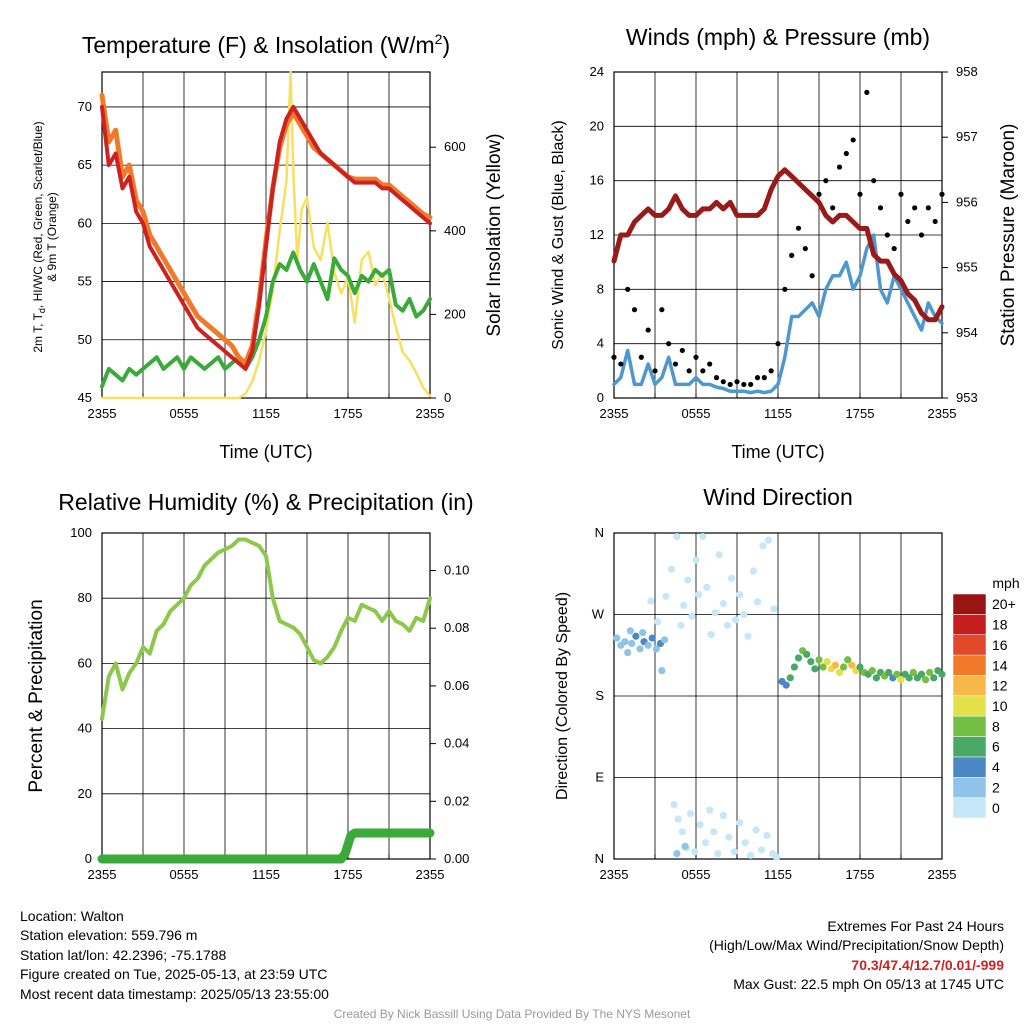  I want to click on y-tick-label: 0, so click(600, 397).